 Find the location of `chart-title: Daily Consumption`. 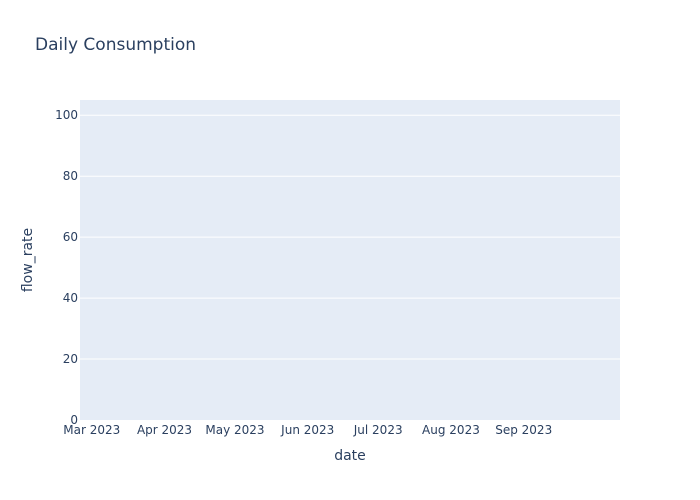

chart-title: Daily Consumption is located at coordinates (115, 45).